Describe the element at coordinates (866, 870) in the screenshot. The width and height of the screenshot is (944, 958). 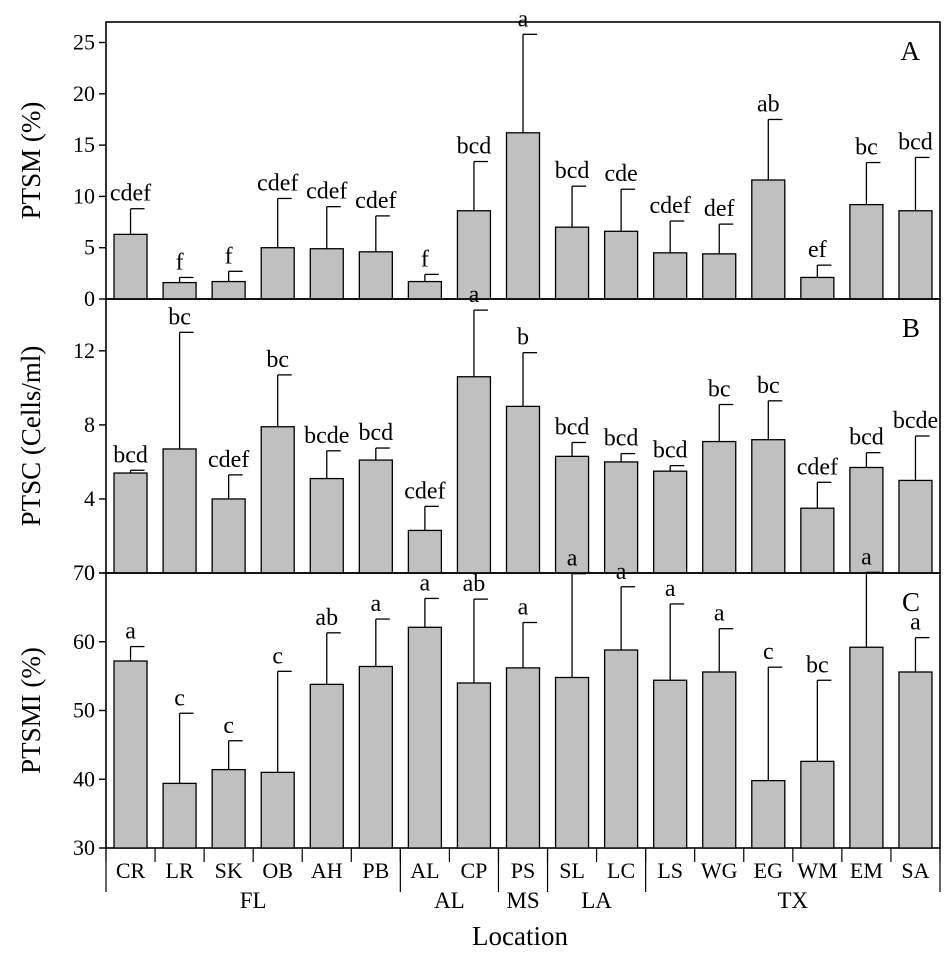
I see `x-tick-label: EM` at that location.